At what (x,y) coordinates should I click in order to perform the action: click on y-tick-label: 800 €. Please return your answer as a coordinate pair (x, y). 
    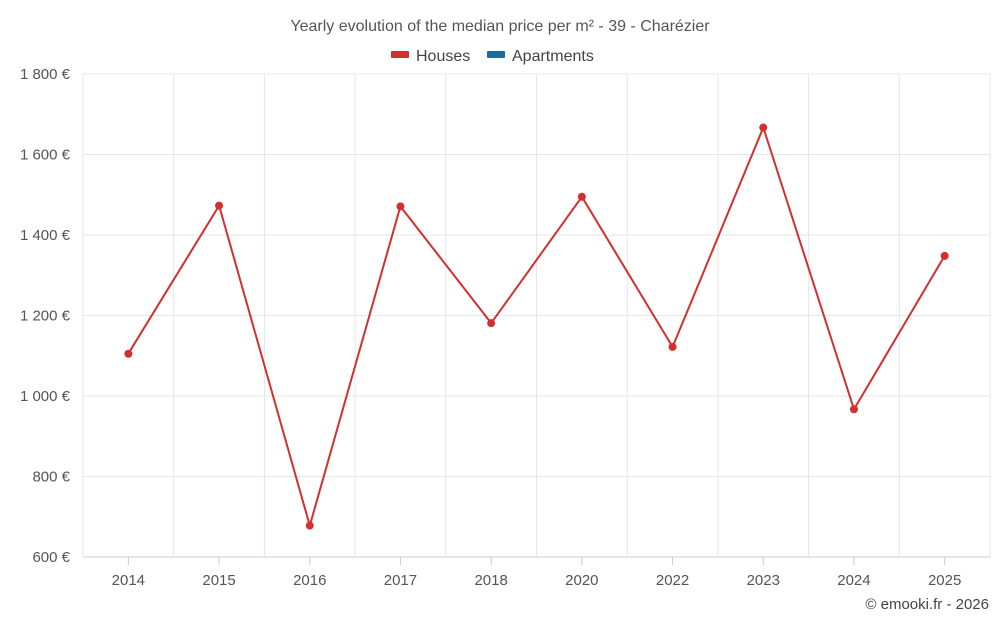
    Looking at the image, I should click on (51, 477).